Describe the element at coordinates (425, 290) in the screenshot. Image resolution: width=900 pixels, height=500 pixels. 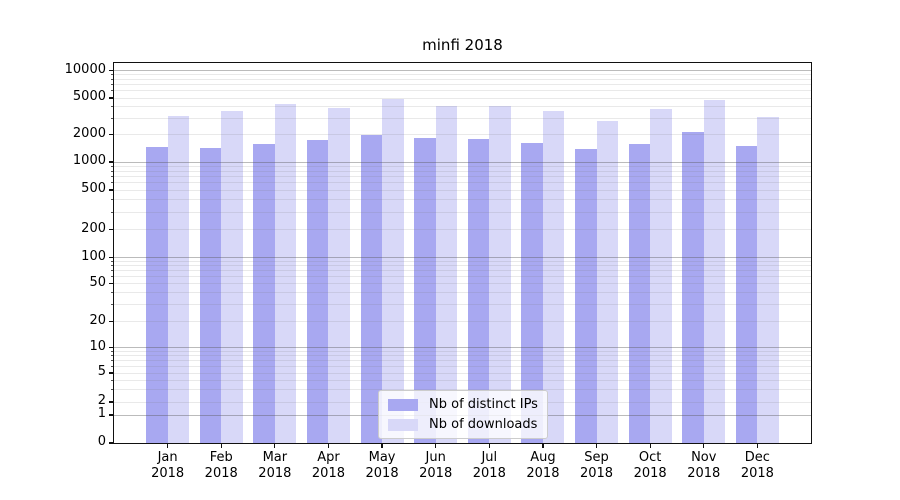
I see `bar-distinct-ips-jun` at that location.